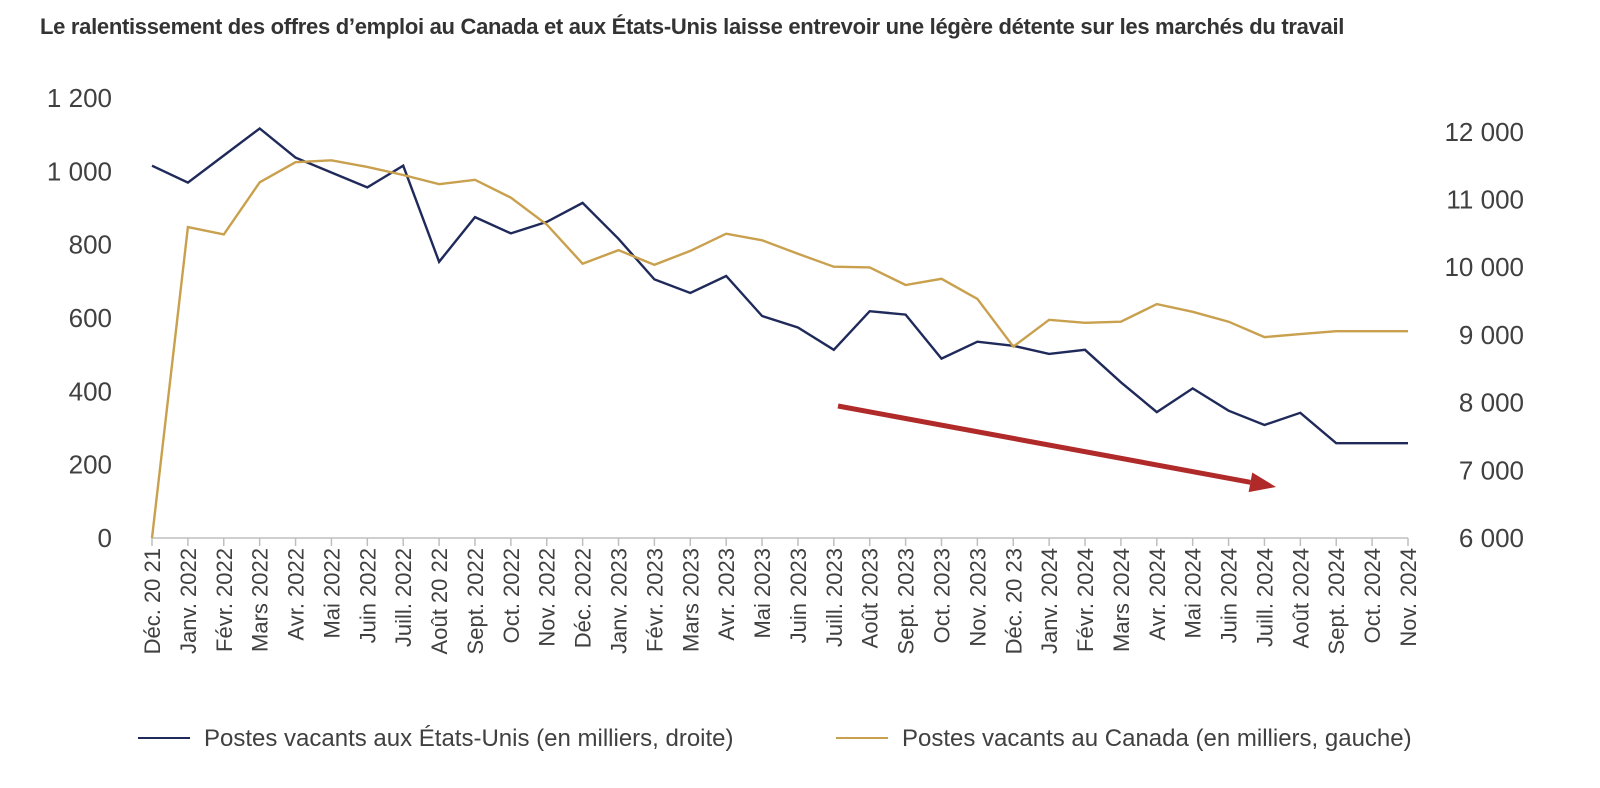 The height and width of the screenshot is (788, 1600). Describe the element at coordinates (188, 601) in the screenshot. I see `x-tick-label: Janv. 2022` at that location.